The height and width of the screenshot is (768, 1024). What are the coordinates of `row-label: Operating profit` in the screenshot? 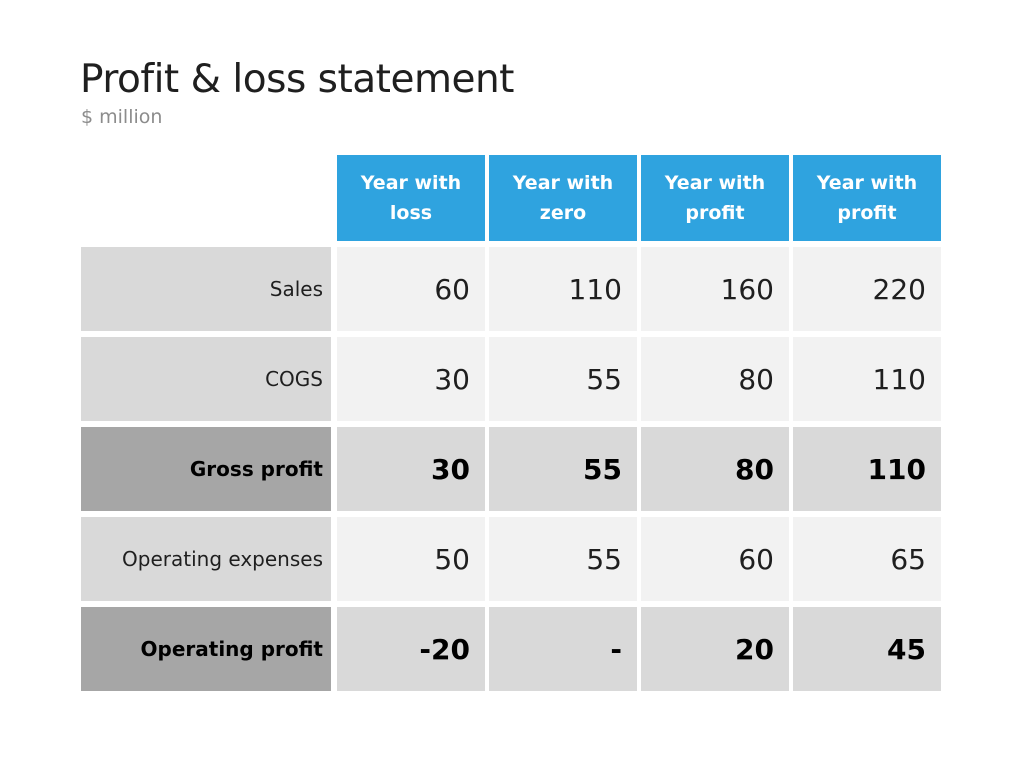 It's located at (206, 649).